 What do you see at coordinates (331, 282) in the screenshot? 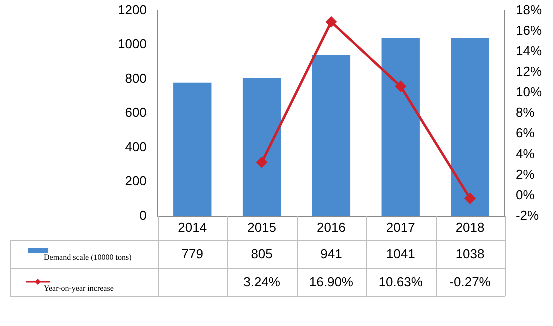
I see `data-label: 16.90%` at bounding box center [331, 282].